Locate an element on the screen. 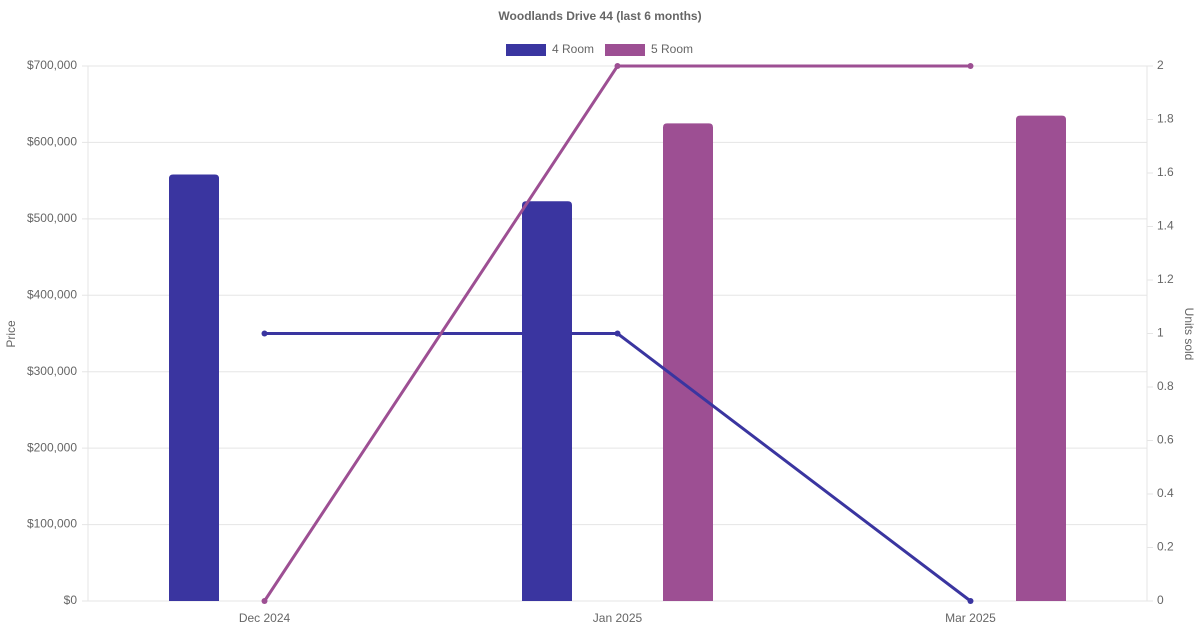 This screenshot has width=1200, height=630. x-tick-label: Dec 2024 is located at coordinates (265, 618).